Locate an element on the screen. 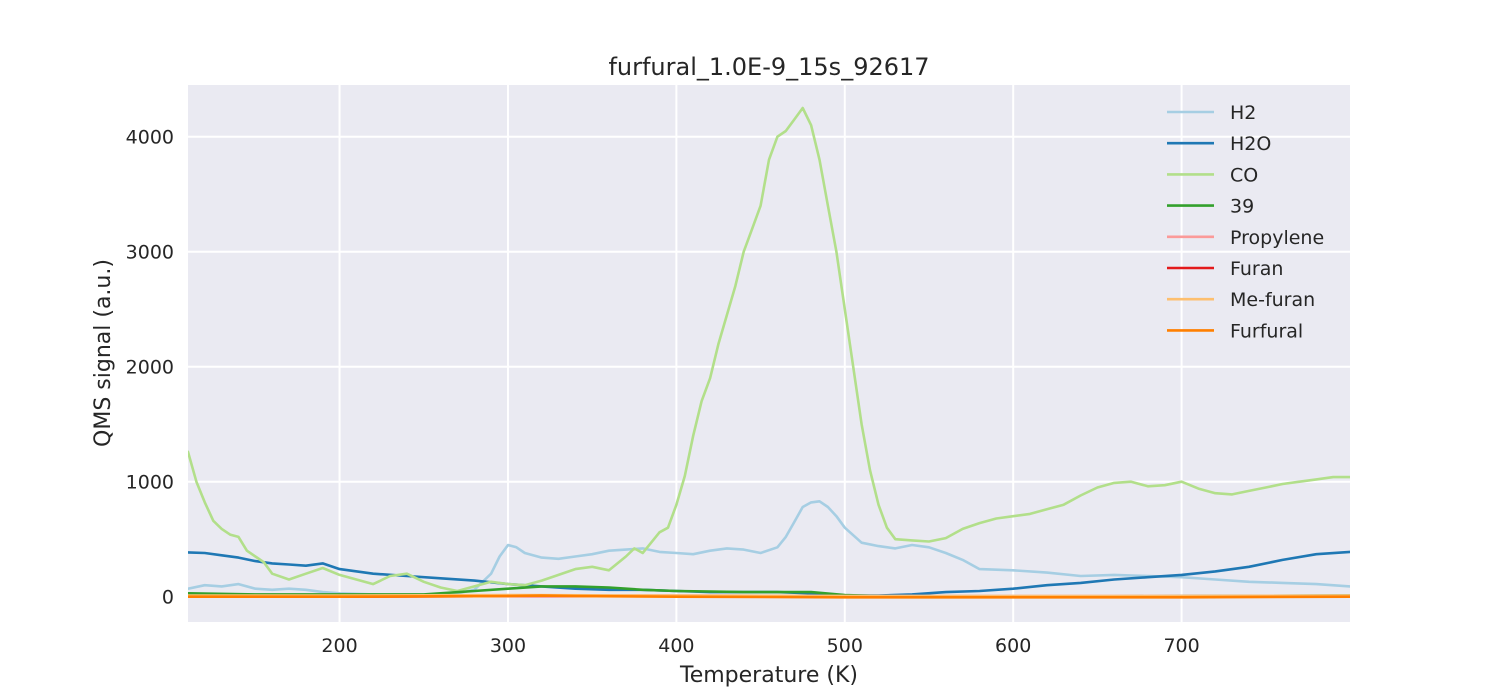  series-line-furfural is located at coordinates (769, 596).